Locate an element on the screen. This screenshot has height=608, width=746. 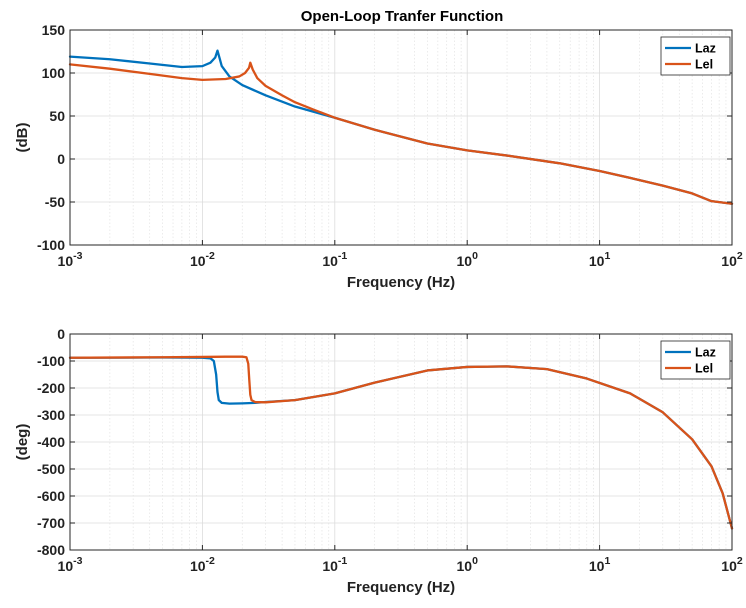
y-tick-label: -200 is located at coordinates (51, 388).